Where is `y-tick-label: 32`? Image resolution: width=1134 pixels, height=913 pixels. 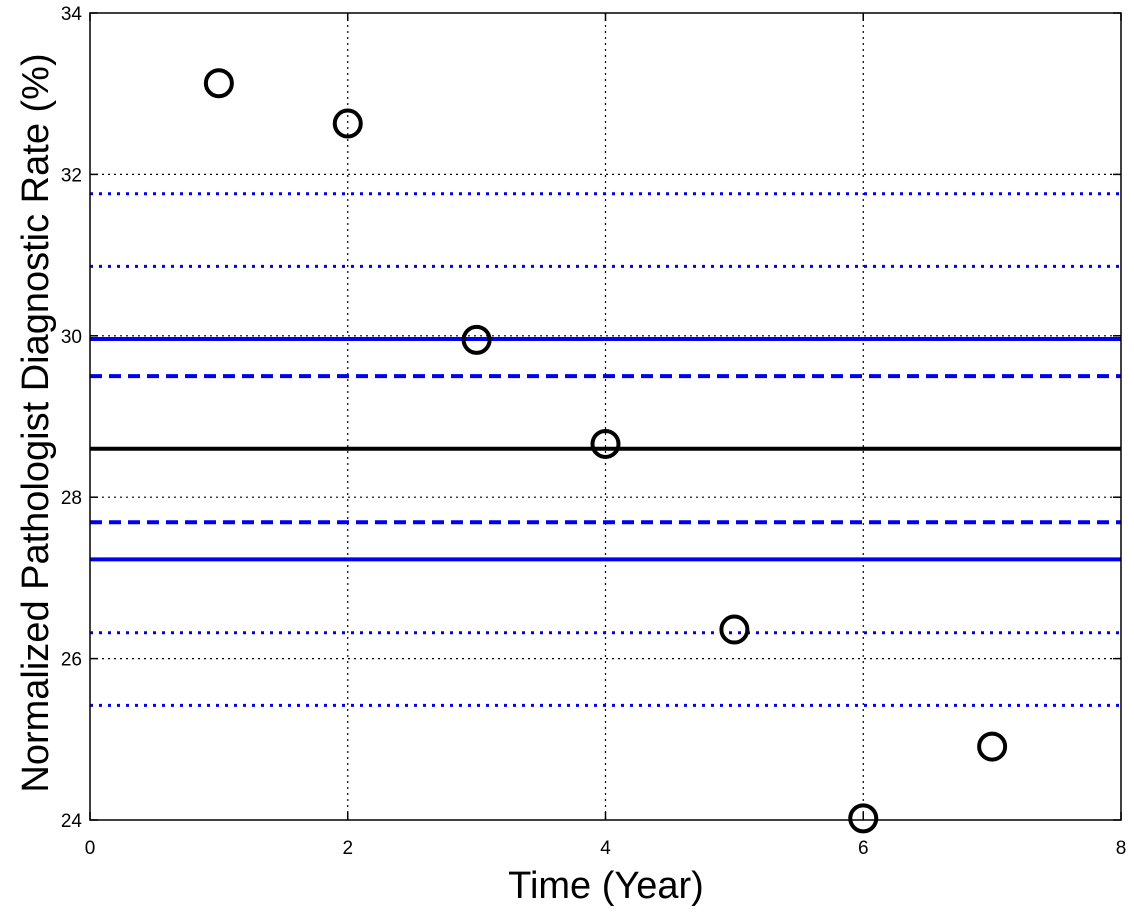
y-tick-label: 32 is located at coordinates (71, 175).